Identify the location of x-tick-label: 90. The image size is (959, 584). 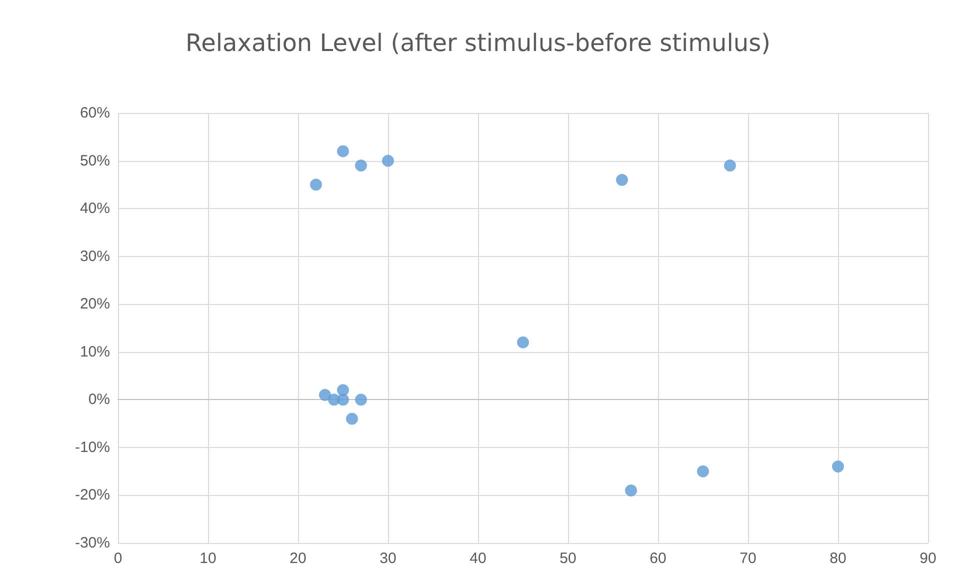
(928, 558).